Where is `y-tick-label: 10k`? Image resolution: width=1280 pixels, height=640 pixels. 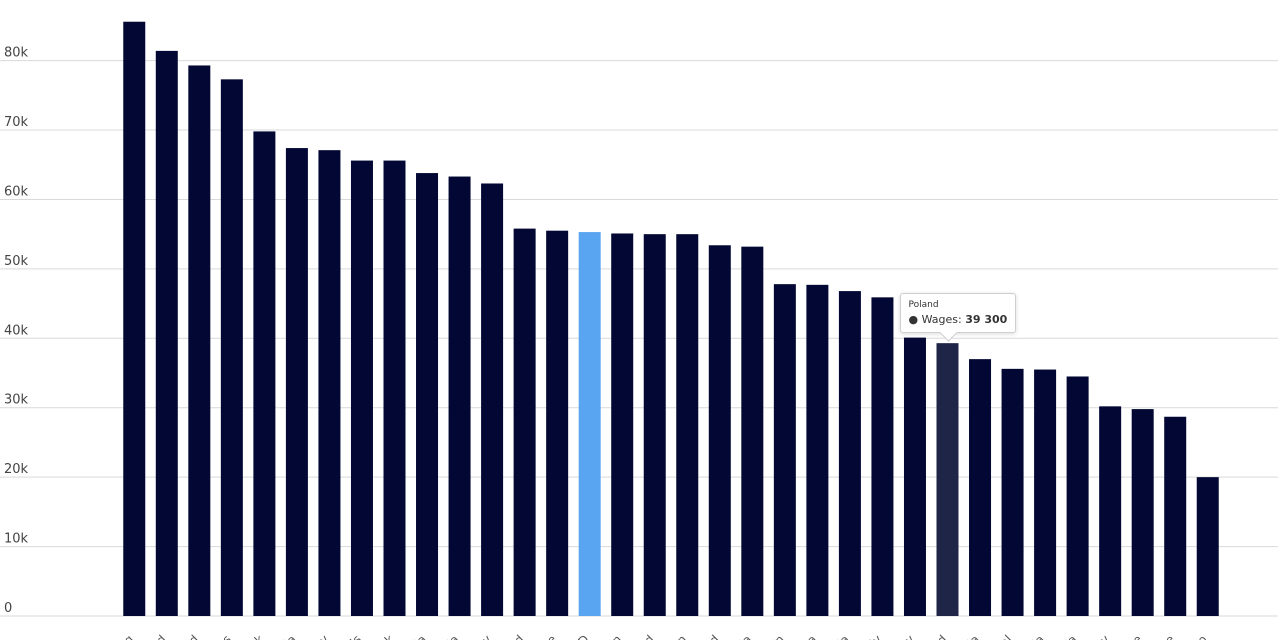 y-tick-label: 10k is located at coordinates (16, 539).